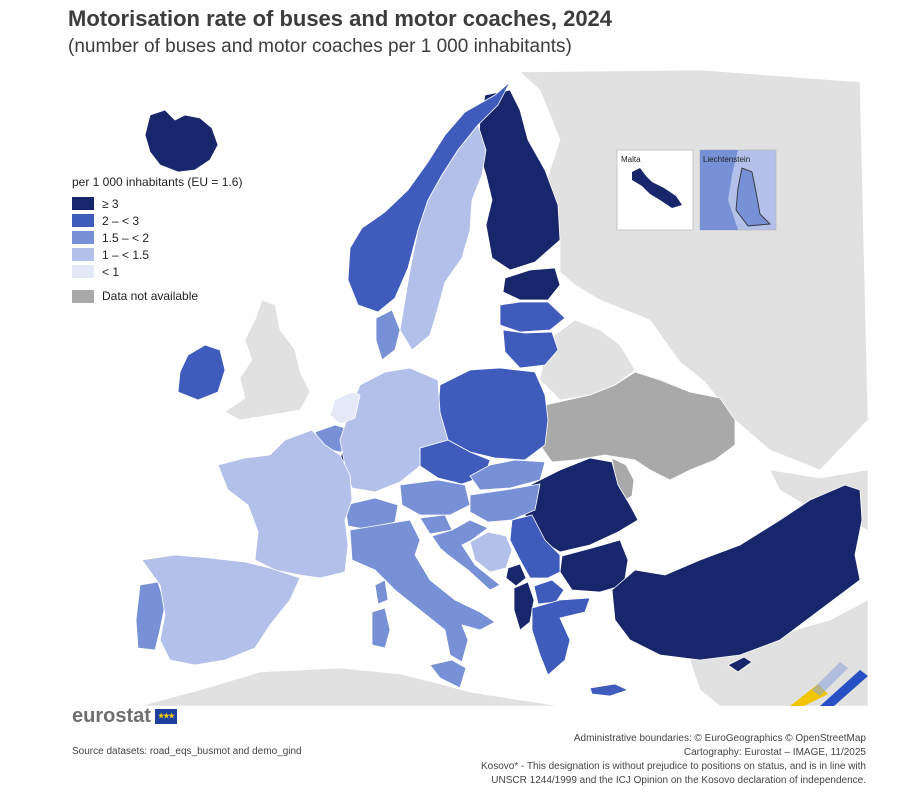  I want to click on region-ukraine, so click(637, 426).